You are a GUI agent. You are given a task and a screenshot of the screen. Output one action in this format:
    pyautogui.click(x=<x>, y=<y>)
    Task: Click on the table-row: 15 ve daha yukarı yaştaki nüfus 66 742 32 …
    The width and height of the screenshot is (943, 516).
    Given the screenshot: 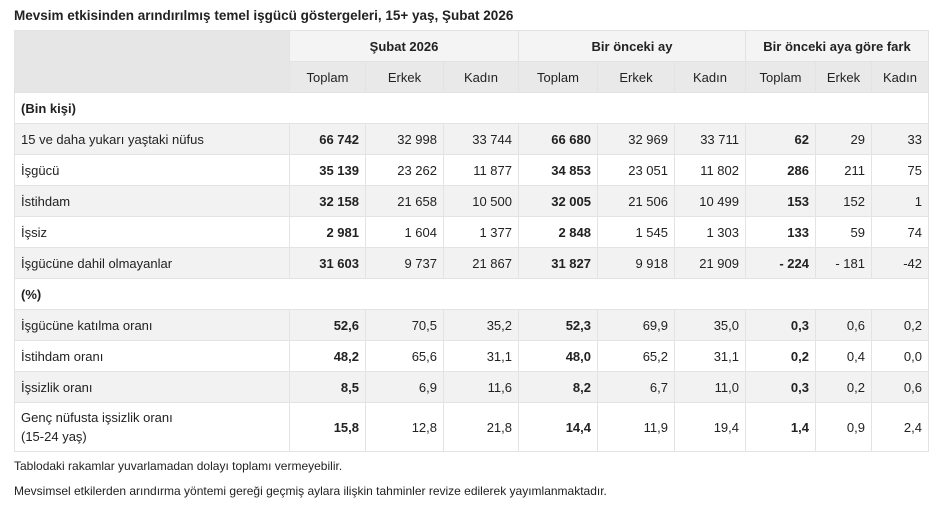 What is the action you would take?
    pyautogui.click(x=471, y=139)
    